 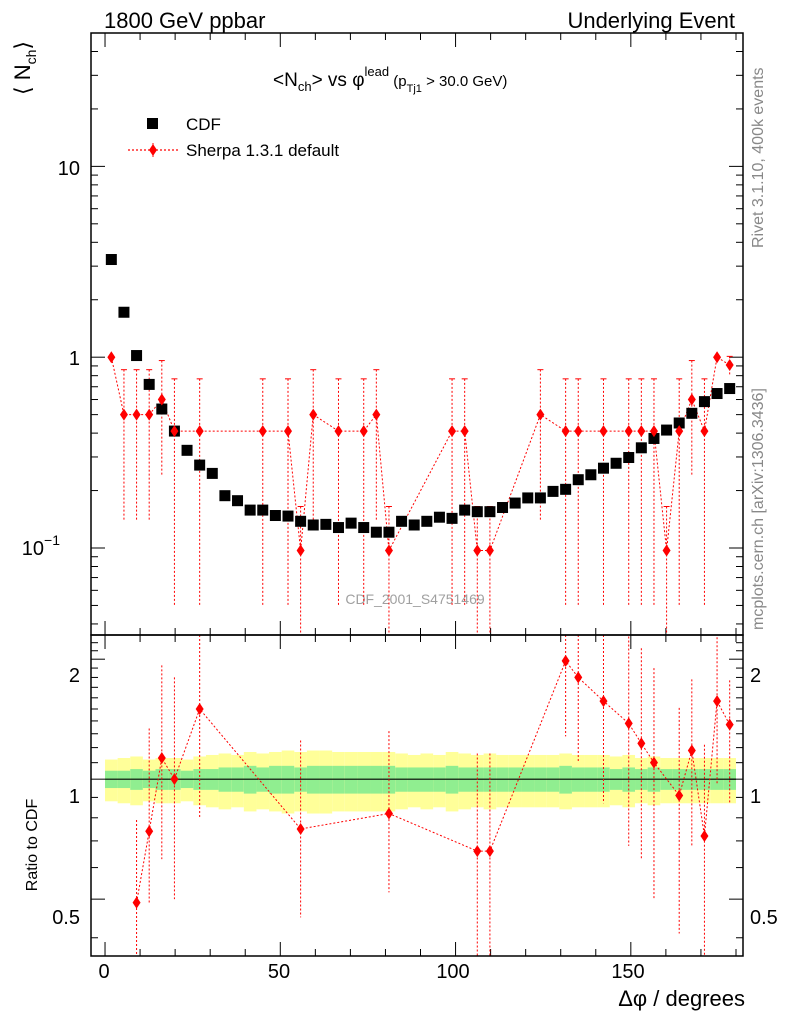 I want to click on chart-title: <Nch> vs φlead (pTj1 > 30.0 GeV), so click(x=390, y=79).